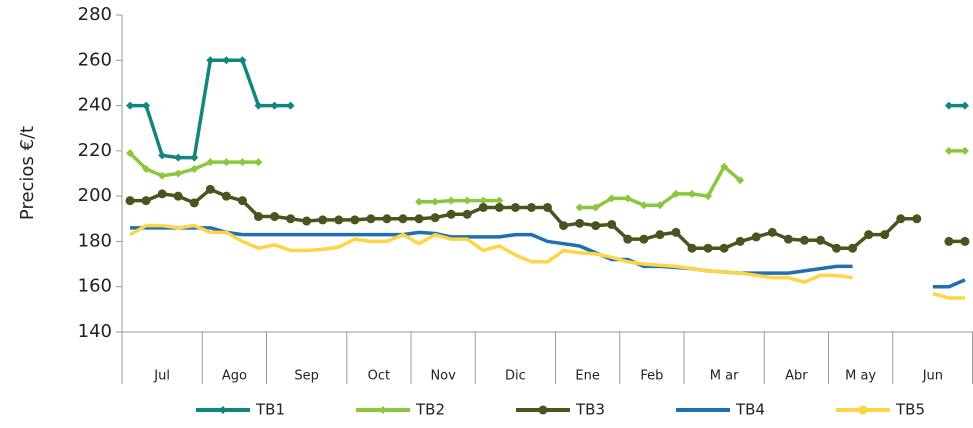 This screenshot has width=973, height=428. What do you see at coordinates (270, 410) in the screenshot?
I see `legend-label: TB1` at bounding box center [270, 410].